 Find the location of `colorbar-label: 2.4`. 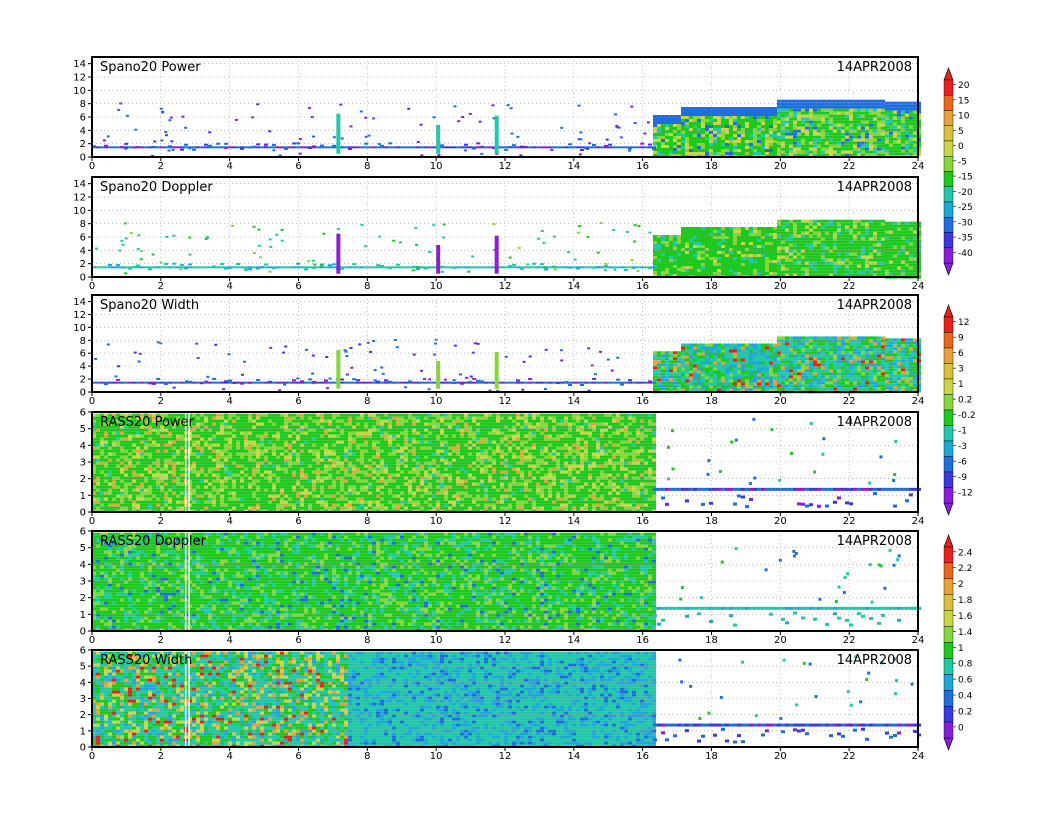

colorbar-label: 2.4 is located at coordinates (965, 553).